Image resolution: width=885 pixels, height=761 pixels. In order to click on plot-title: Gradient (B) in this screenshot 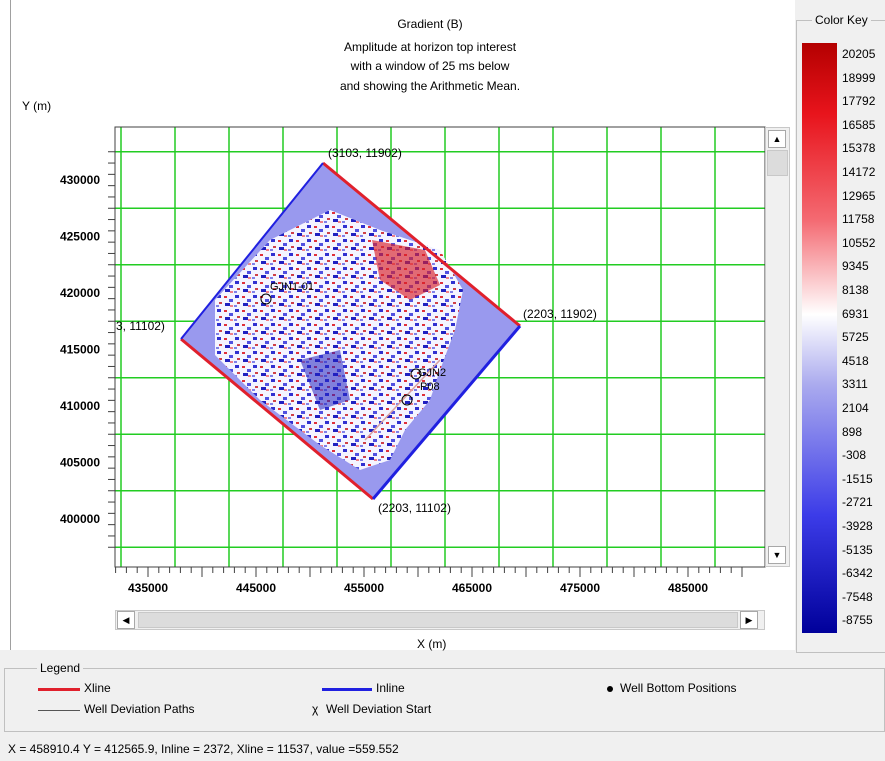, I will do `click(430, 24)`.